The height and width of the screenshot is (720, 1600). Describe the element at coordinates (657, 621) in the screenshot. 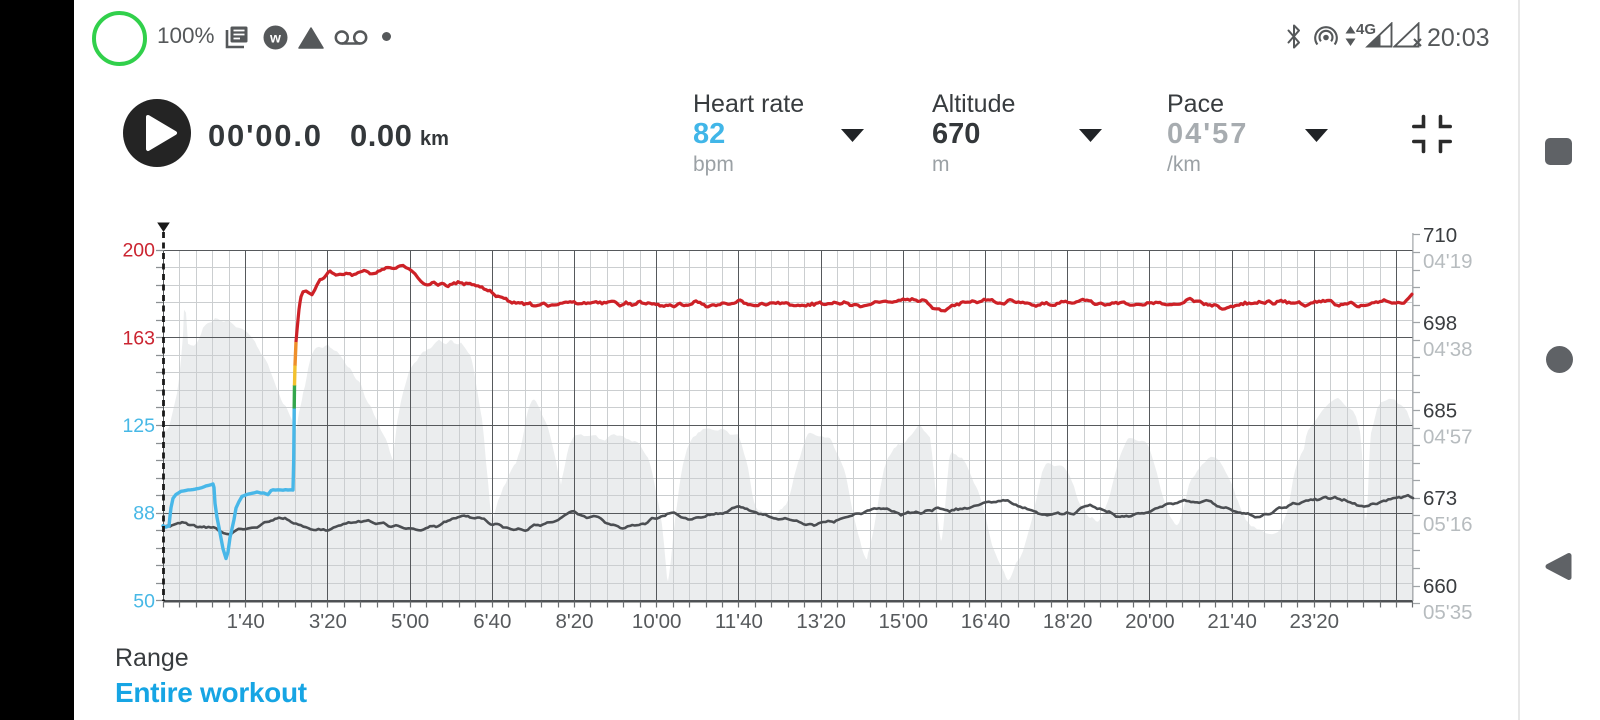

I see `svg-text: 10'00` at that location.